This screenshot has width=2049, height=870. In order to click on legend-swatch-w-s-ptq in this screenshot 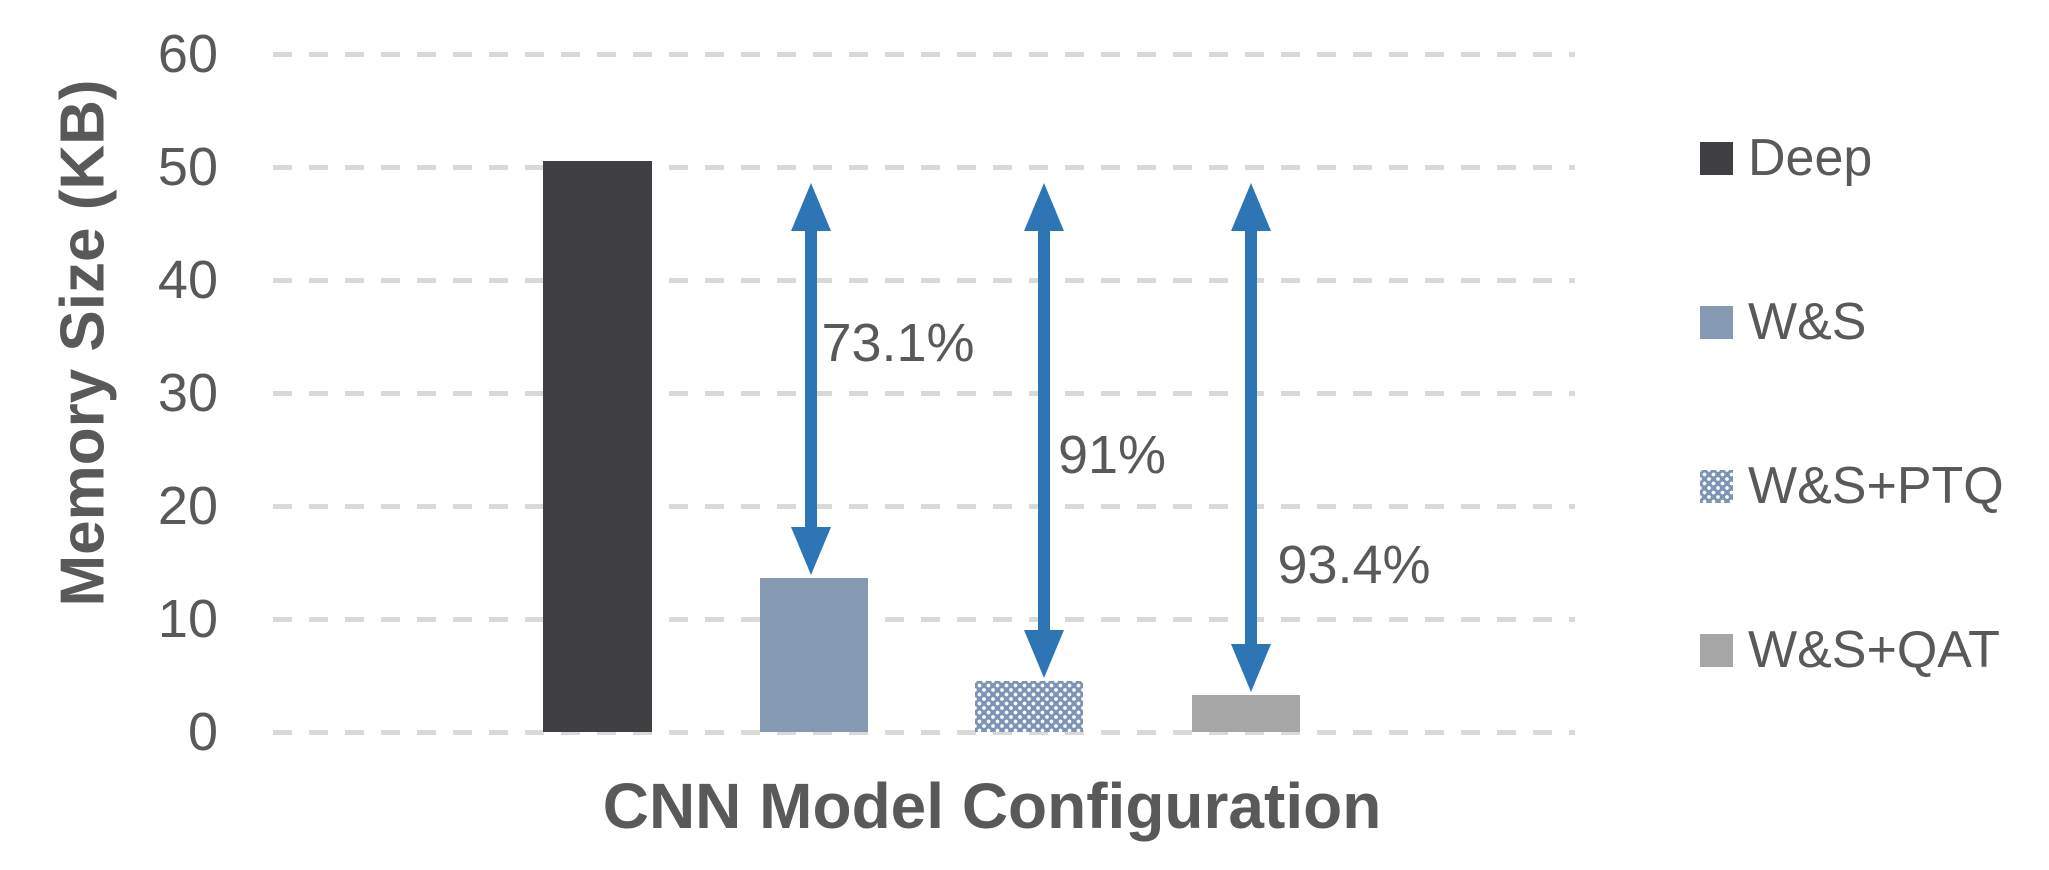, I will do `click(1716, 486)`.